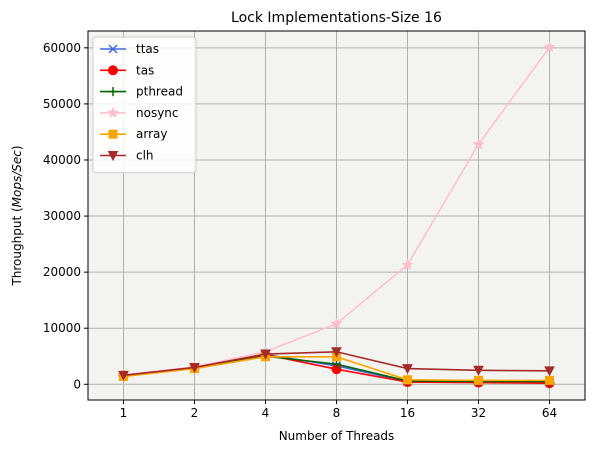 This screenshot has height=453, width=593. Describe the element at coordinates (127, 70) in the screenshot. I see `legend-item-tas: tas` at that location.